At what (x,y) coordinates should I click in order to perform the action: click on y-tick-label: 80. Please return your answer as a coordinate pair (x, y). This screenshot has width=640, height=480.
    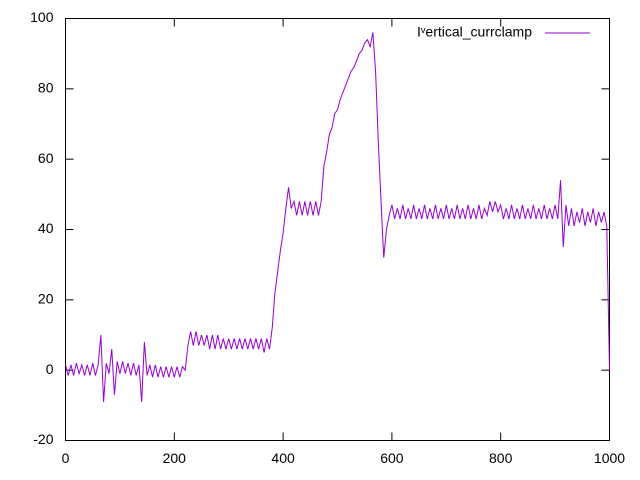
    Looking at the image, I should click on (46, 88).